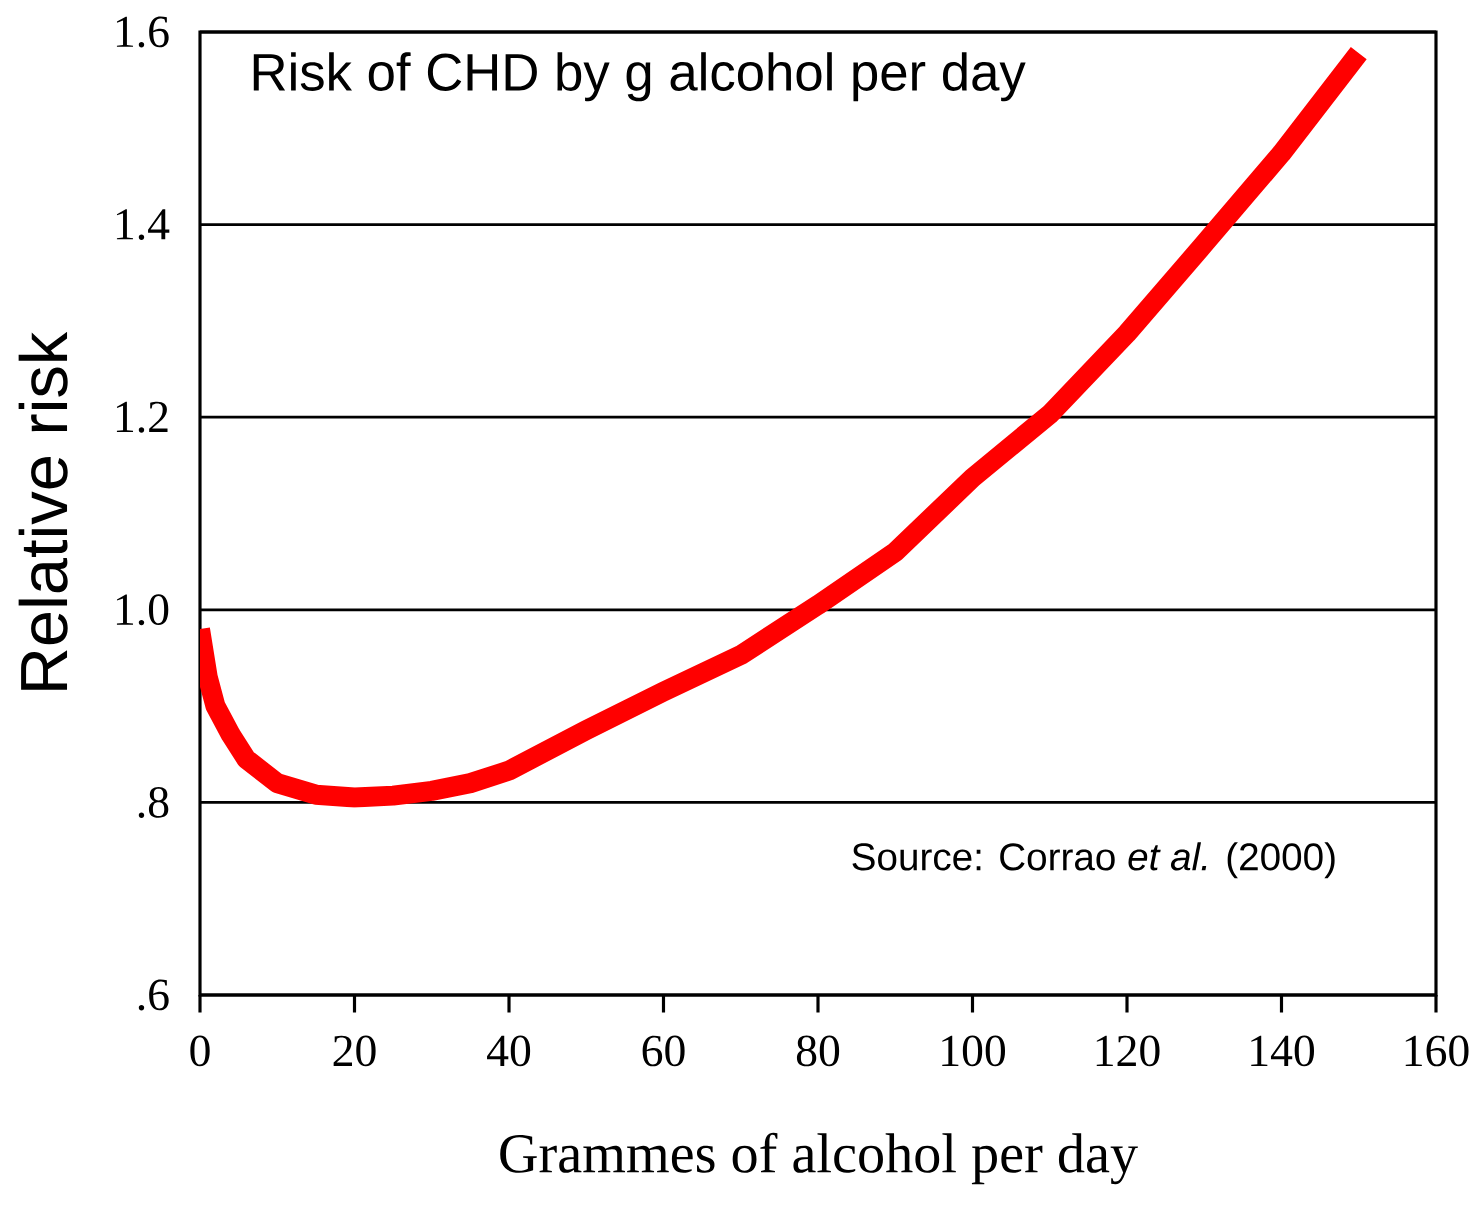 This screenshot has height=1210, width=1477. Describe the element at coordinates (974, 1051) in the screenshot. I see `x-tick-label: 100` at that location.